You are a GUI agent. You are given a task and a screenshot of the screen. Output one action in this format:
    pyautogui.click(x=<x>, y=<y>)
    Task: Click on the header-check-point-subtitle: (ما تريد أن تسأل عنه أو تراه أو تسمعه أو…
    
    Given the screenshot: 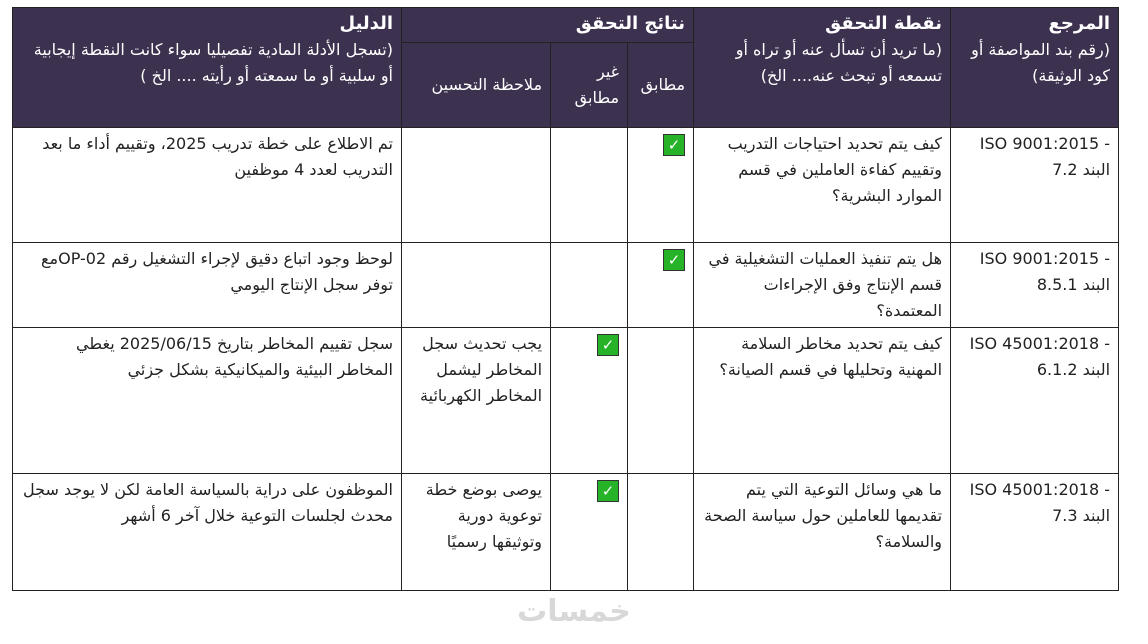 What is the action you would take?
    pyautogui.click(x=839, y=62)
    